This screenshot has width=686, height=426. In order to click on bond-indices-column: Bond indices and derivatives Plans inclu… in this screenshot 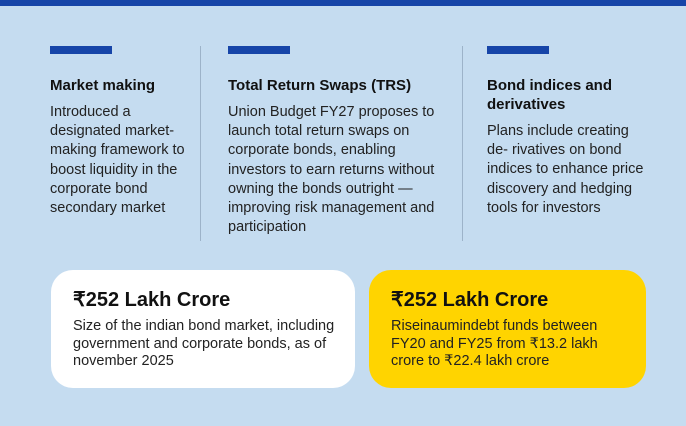, I will do `click(570, 132)`.